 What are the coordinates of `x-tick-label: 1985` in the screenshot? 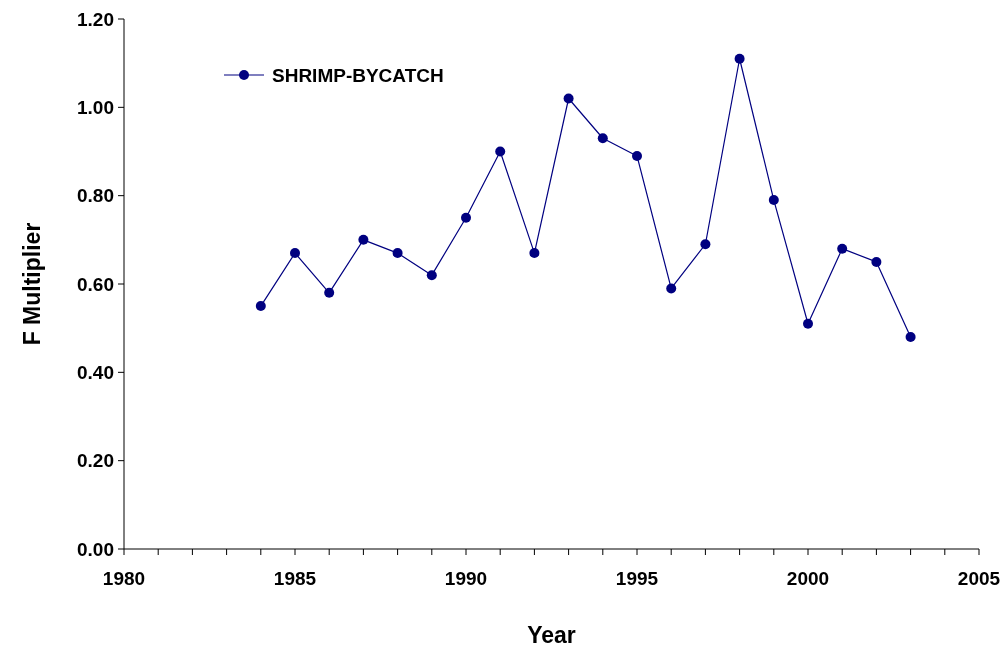 It's located at (295, 578).